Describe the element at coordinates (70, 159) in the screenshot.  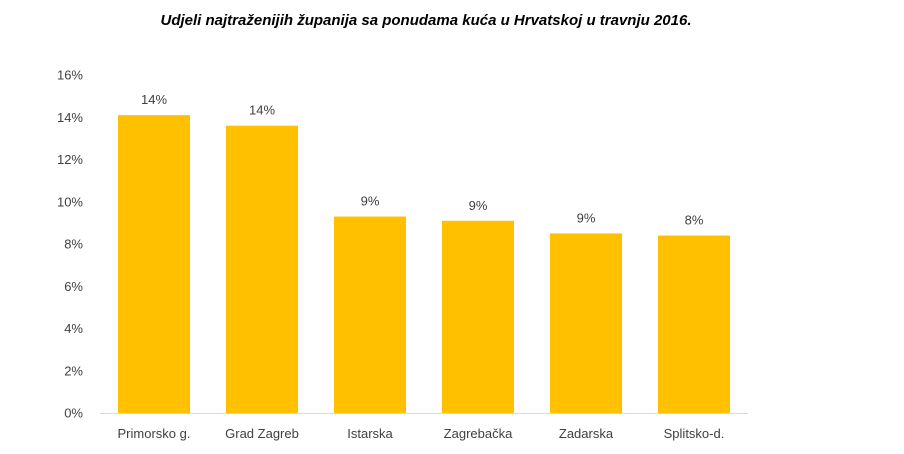
I see `y-tick-label: 12%` at that location.